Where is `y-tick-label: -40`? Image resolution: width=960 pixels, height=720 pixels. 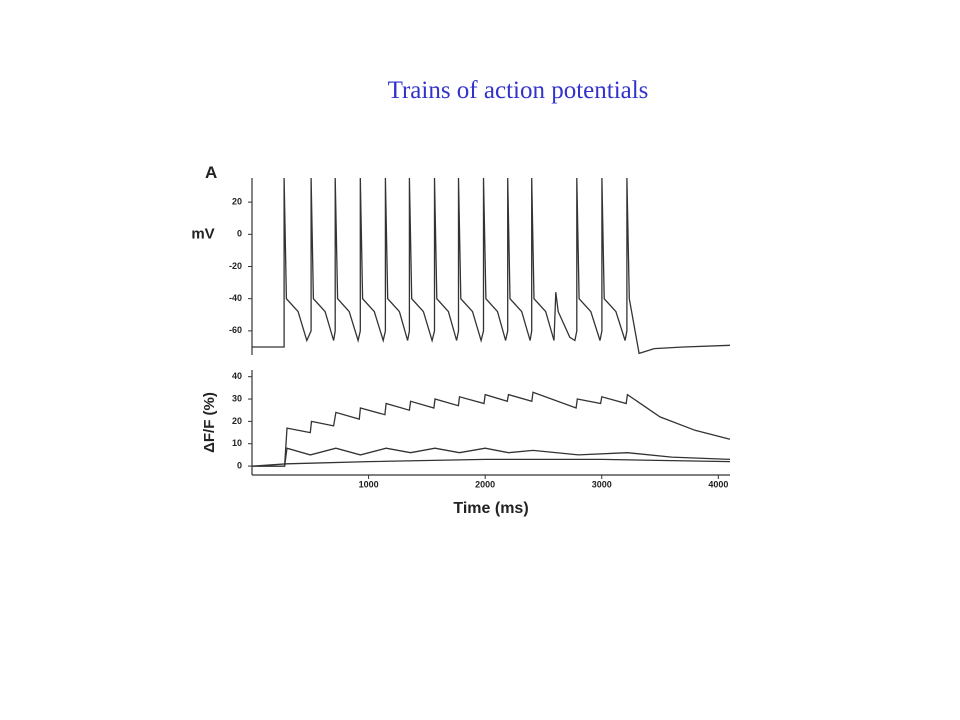 y-tick-label: -40 is located at coordinates (235, 298).